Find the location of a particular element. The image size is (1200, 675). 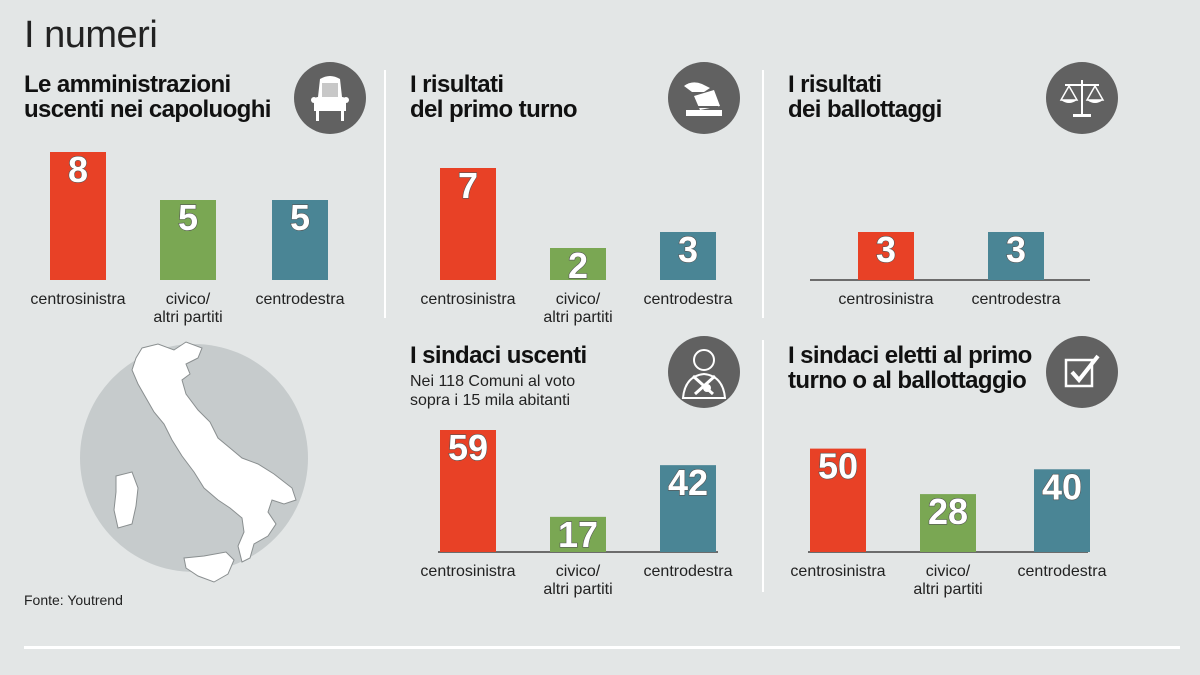

italy-mainland is located at coordinates (214, 452).